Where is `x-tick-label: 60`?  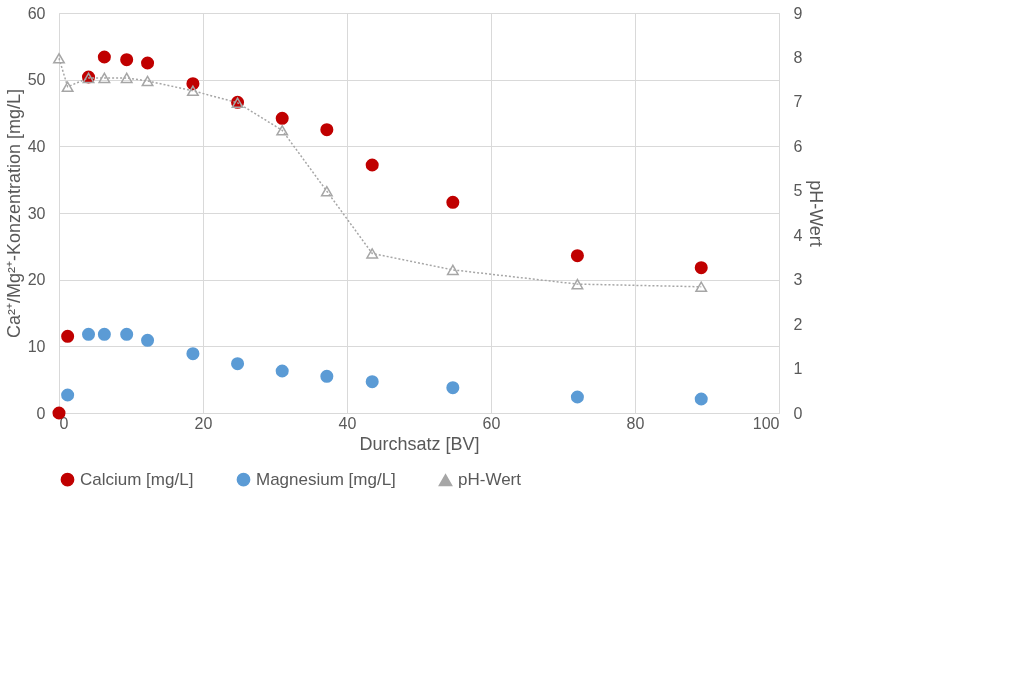 x-tick-label: 60 is located at coordinates (491, 423).